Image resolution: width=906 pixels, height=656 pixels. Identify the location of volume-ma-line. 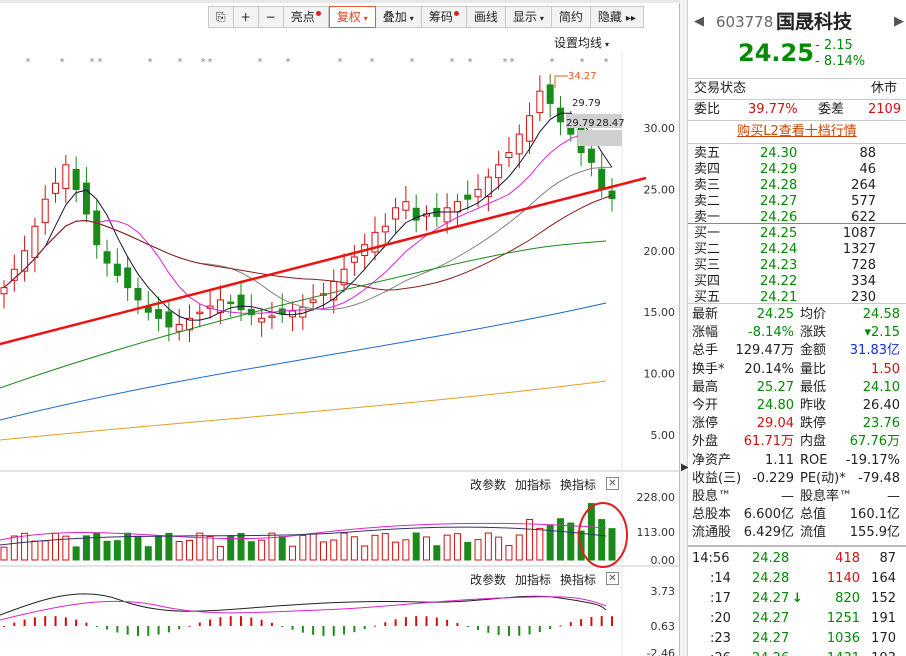
(303, 531).